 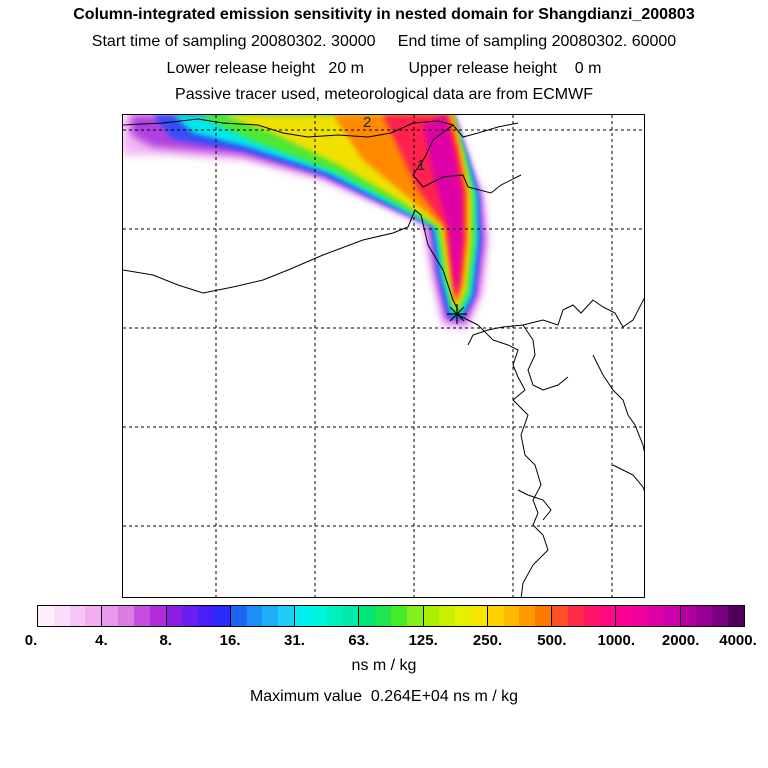 What do you see at coordinates (101, 640) in the screenshot?
I see `colorbar-tick-label: 4.` at bounding box center [101, 640].